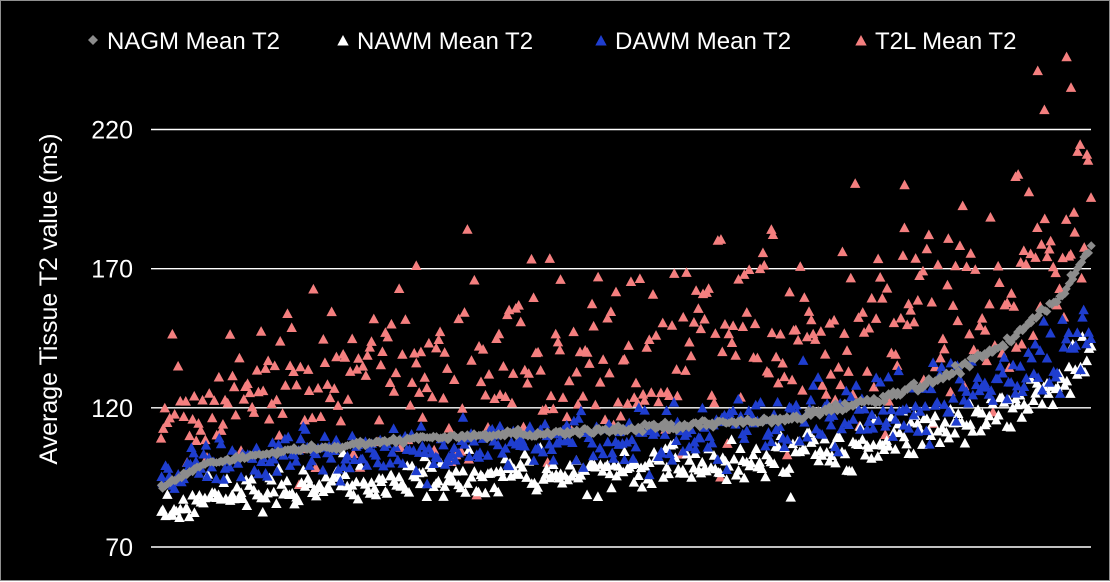 The image size is (1110, 582). I want to click on legend-label: NAWM Mean T2, so click(445, 41).